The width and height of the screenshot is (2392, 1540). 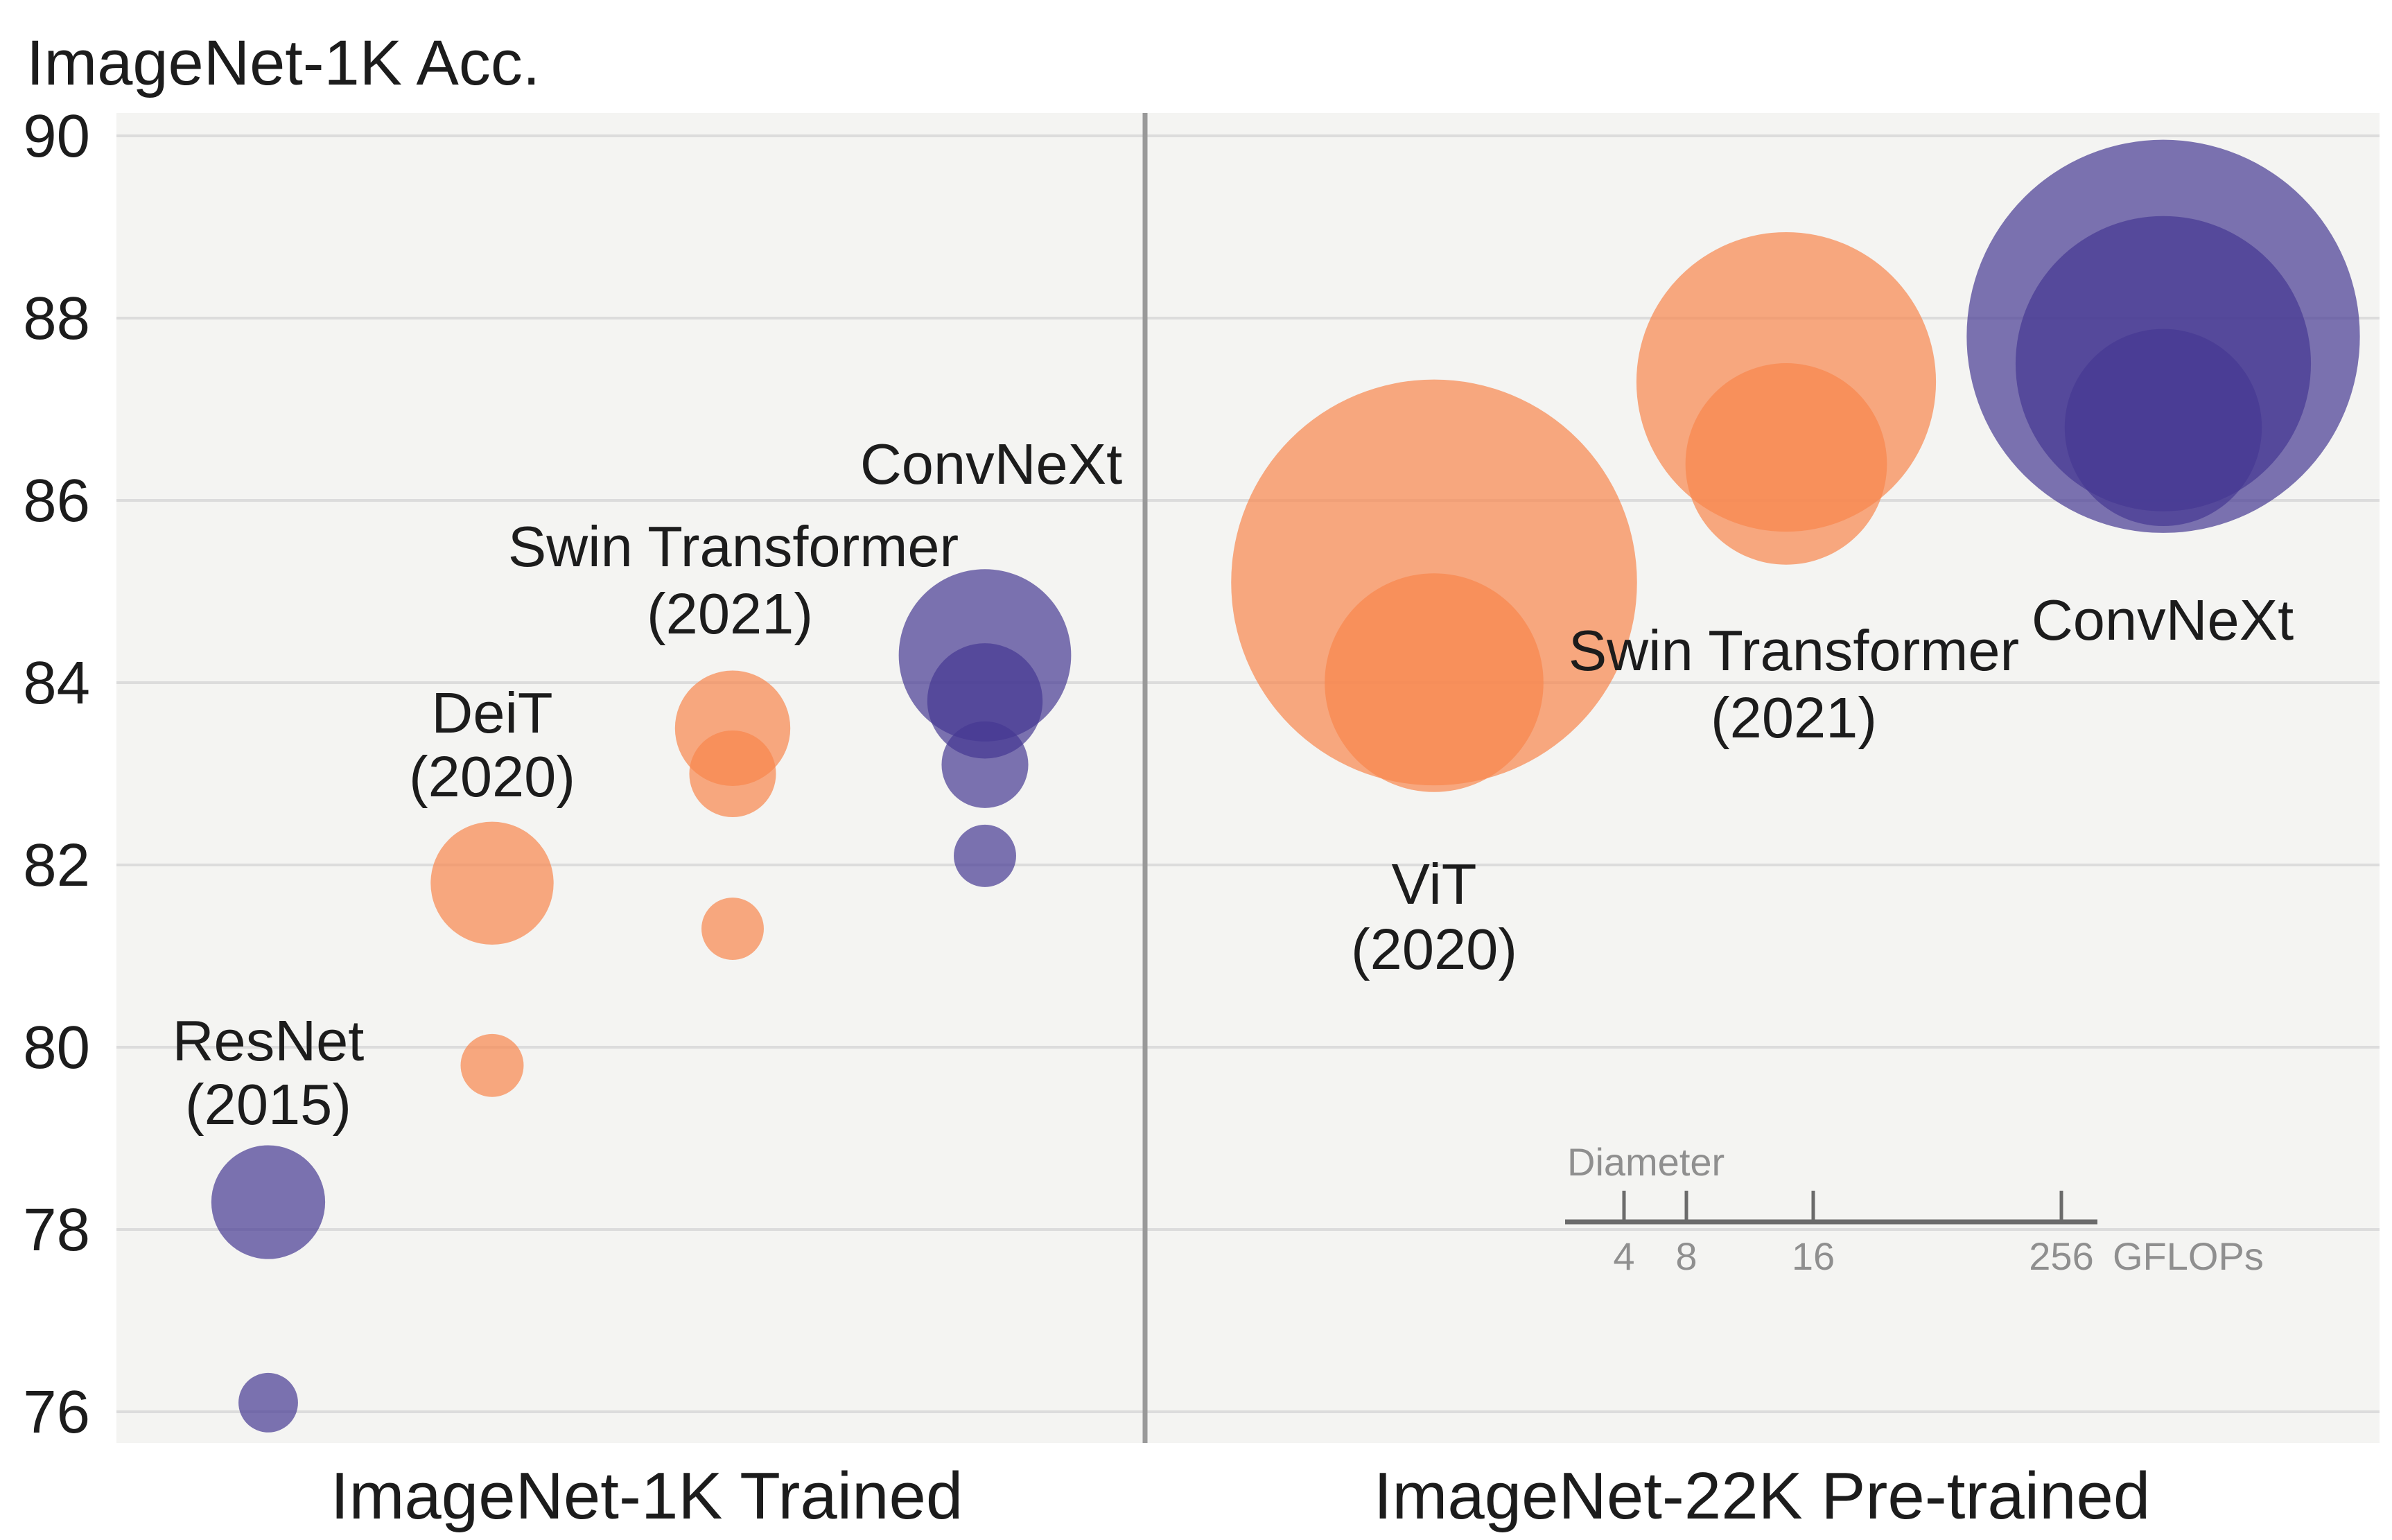 What do you see at coordinates (56, 1229) in the screenshot?
I see `y-tick-label-78: 78` at bounding box center [56, 1229].